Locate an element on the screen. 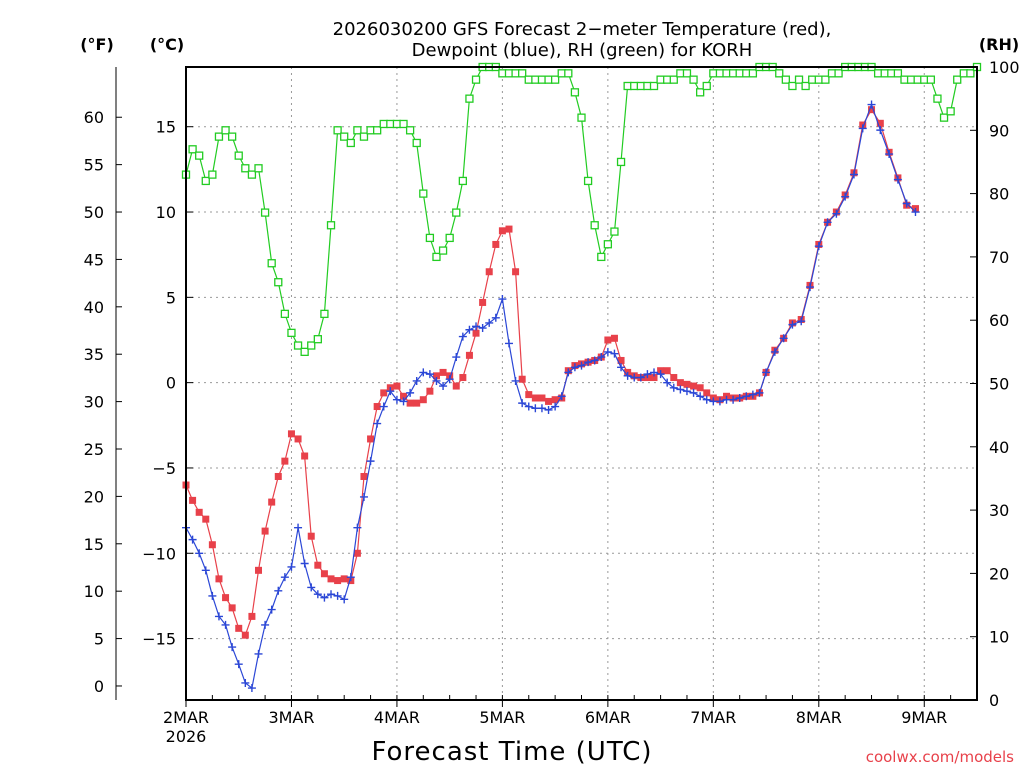 This screenshot has width=1024, height=768. fahrenheit-tick-label: 0 is located at coordinates (99, 686).